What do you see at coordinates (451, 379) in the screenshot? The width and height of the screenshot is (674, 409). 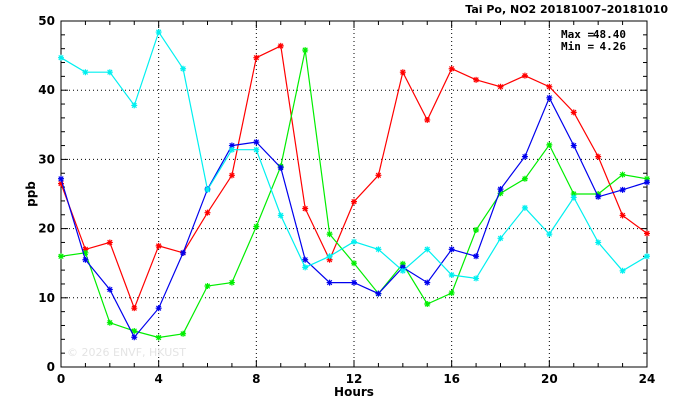 I see `x-tick-label: 16` at bounding box center [451, 379].